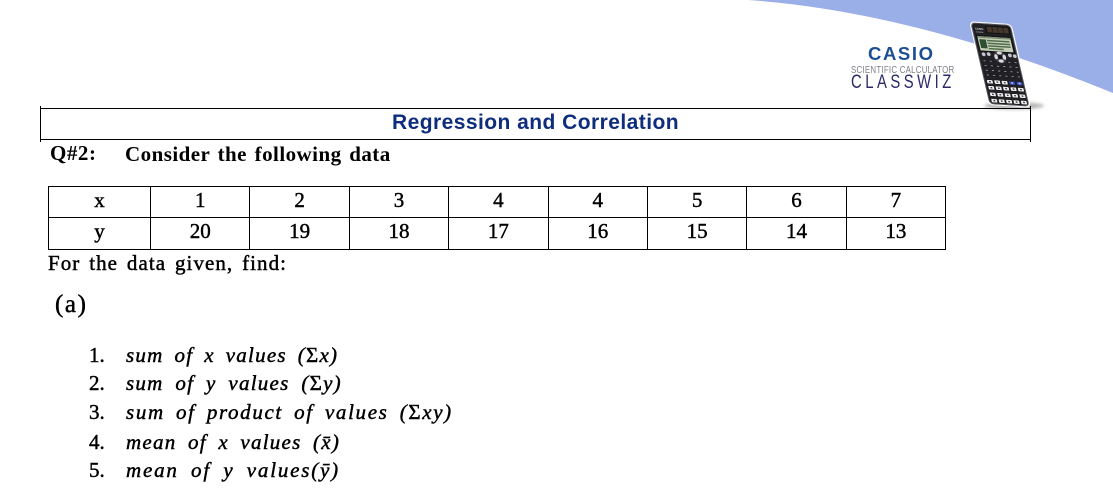 This screenshot has height=489, width=1113. I want to click on svg-text: CASIO, so click(979, 29).